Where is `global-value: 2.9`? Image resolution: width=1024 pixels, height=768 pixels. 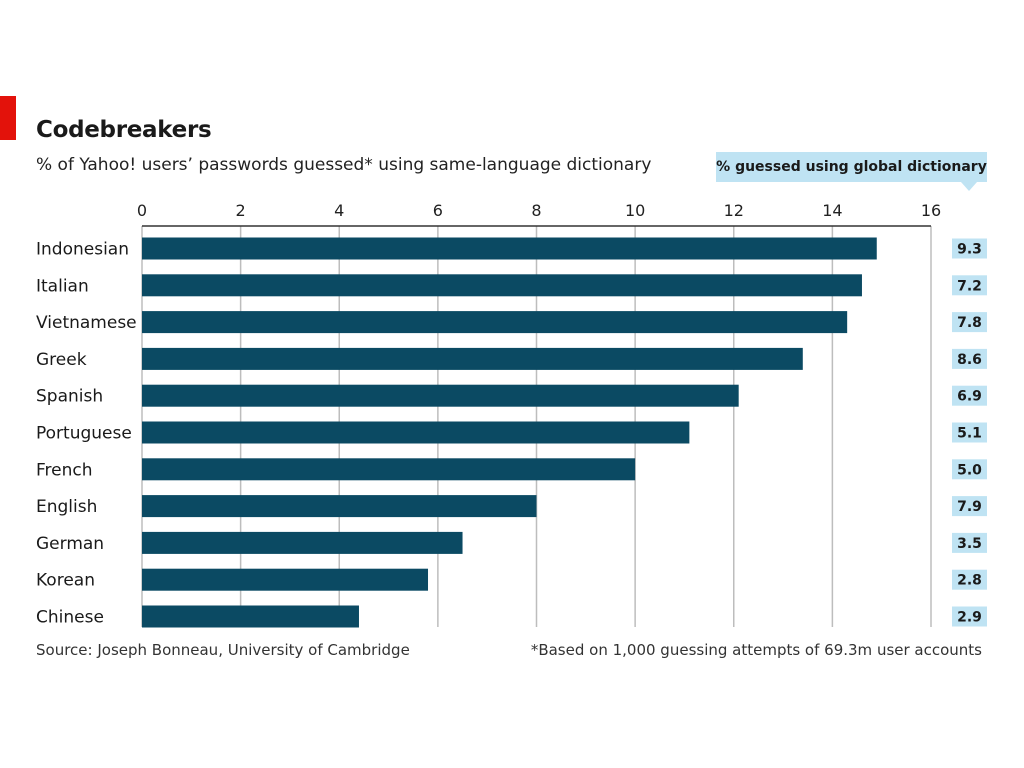 global-value: 2.9 is located at coordinates (969, 618).